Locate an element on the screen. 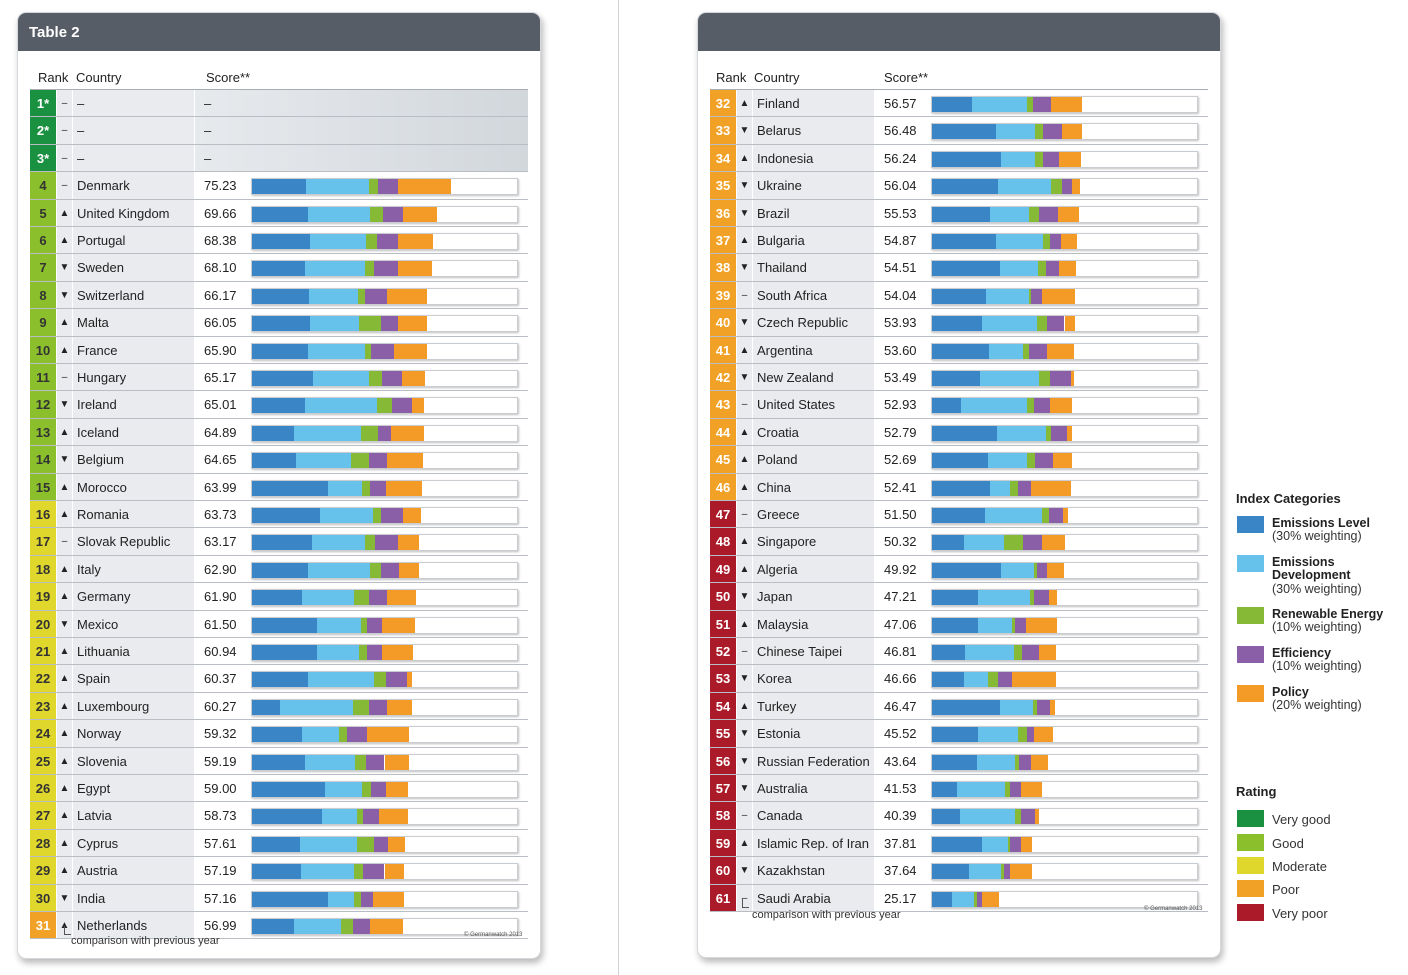 The width and height of the screenshot is (1408, 975). score-value: 52.79 is located at coordinates (900, 432).